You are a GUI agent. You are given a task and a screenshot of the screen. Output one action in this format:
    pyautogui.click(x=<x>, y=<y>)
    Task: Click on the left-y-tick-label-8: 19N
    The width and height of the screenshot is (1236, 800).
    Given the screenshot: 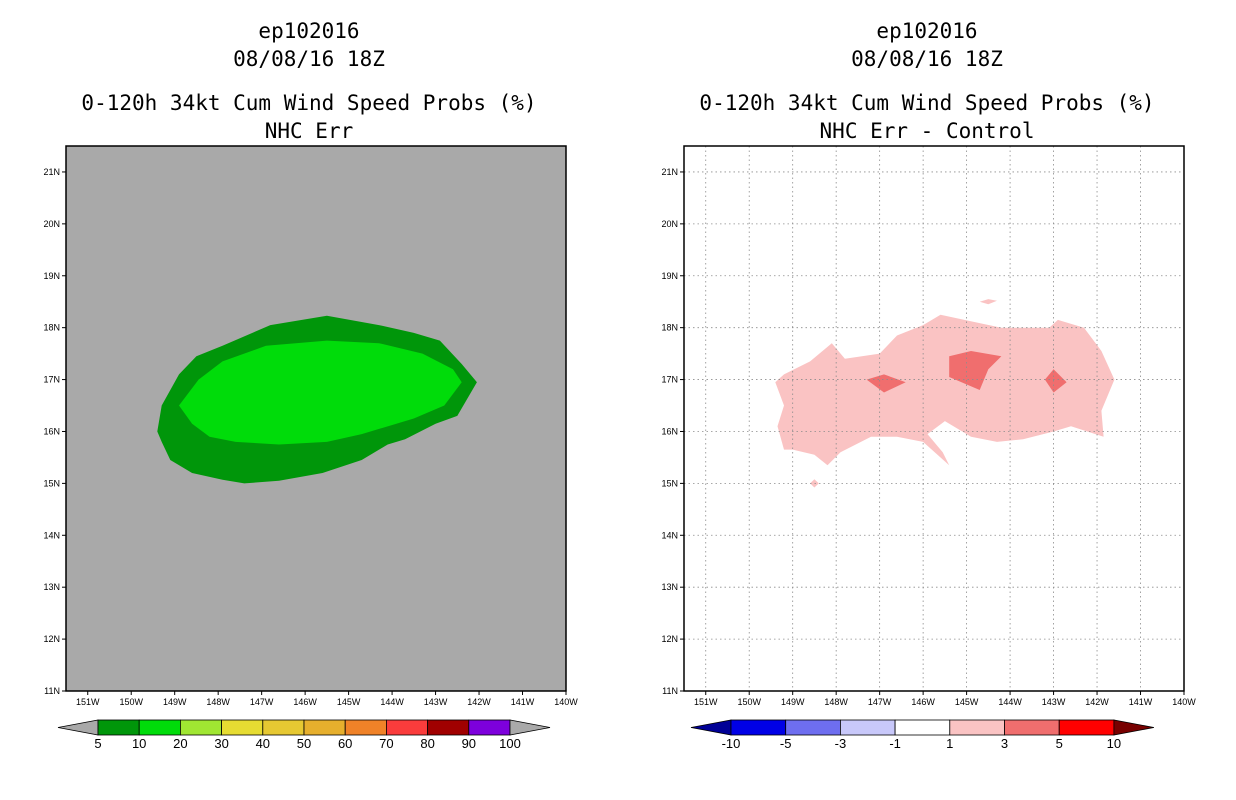 What is the action you would take?
    pyautogui.click(x=51, y=276)
    